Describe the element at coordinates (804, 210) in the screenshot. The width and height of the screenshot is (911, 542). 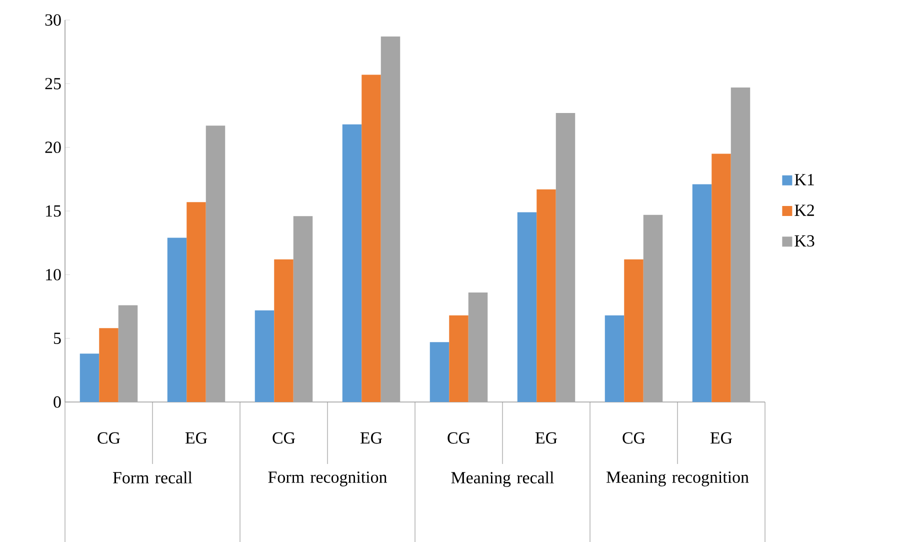
I see `legend-label: K2` at that location.